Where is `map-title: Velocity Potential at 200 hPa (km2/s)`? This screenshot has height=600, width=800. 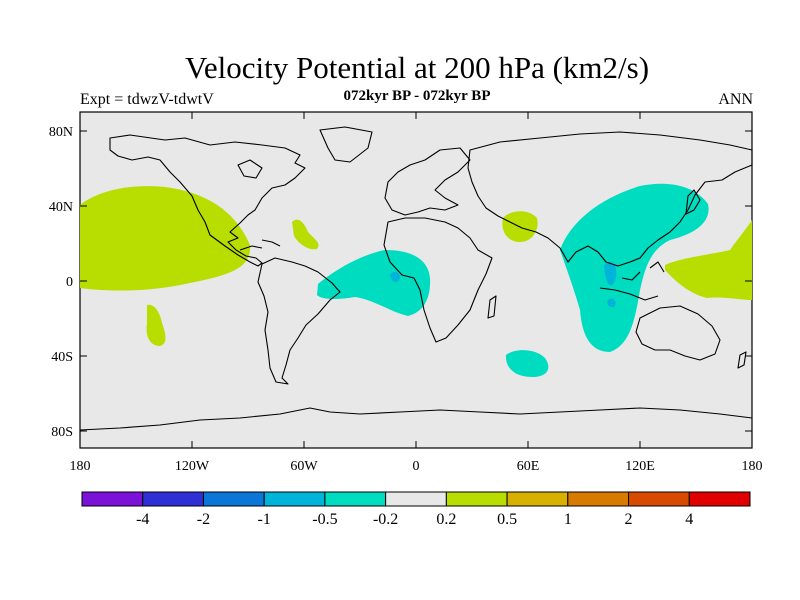 map-title: Velocity Potential at 200 hPa (km2/s) is located at coordinates (417, 67).